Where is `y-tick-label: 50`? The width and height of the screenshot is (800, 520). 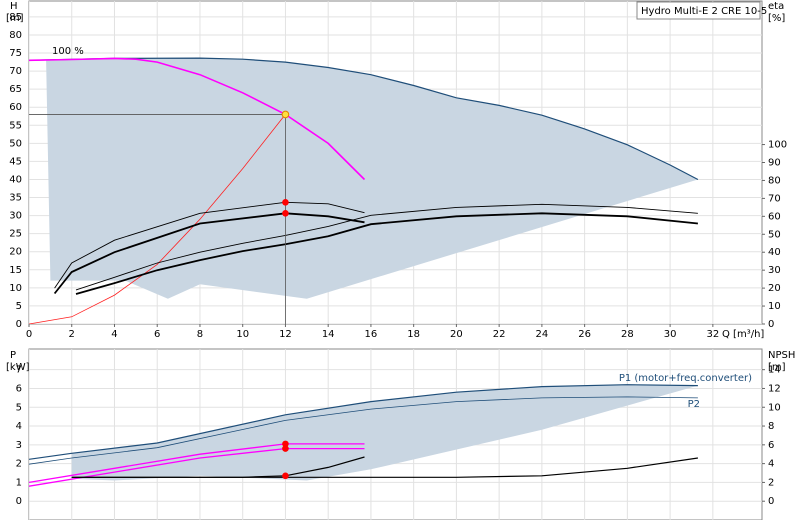
y-tick-label: 50 is located at coordinates (15, 143).